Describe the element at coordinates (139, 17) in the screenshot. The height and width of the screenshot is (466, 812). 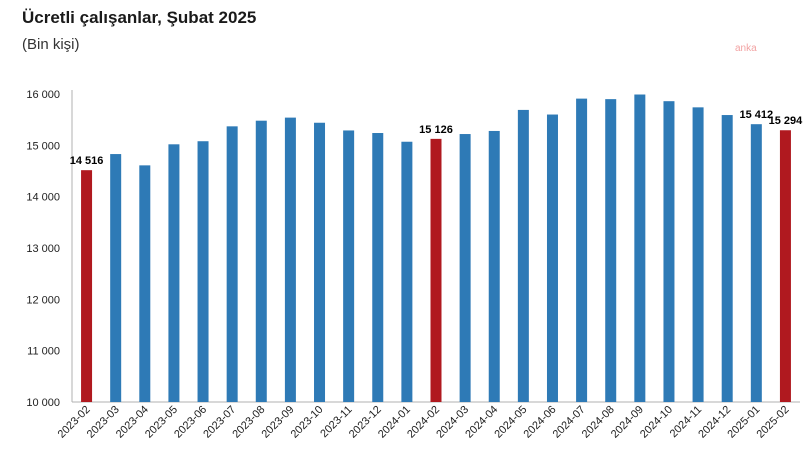
I see `chart-title: Ücretli çalışanlar, Şubat 2025` at that location.